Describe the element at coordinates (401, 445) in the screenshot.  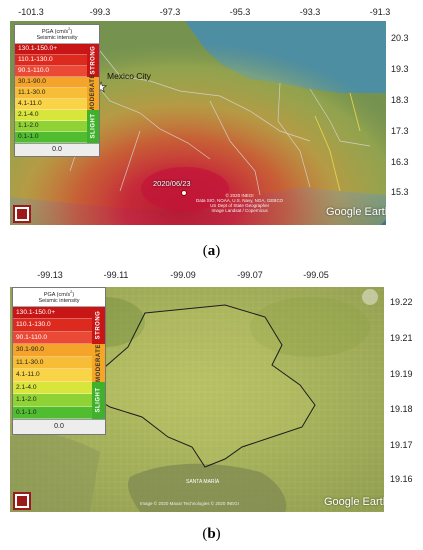
I see `y-tick-label: 19.17` at that location.